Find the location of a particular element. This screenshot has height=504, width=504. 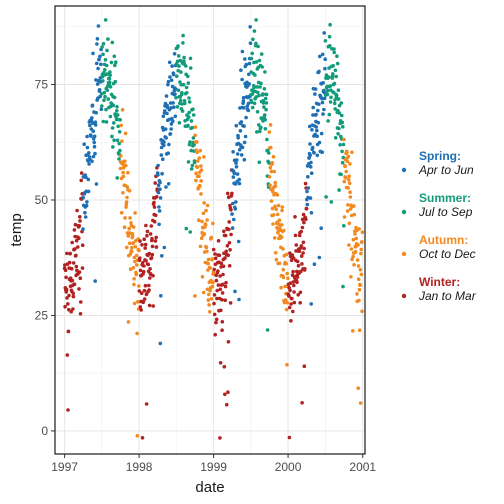

legend-key is located at coordinates (404, 296).